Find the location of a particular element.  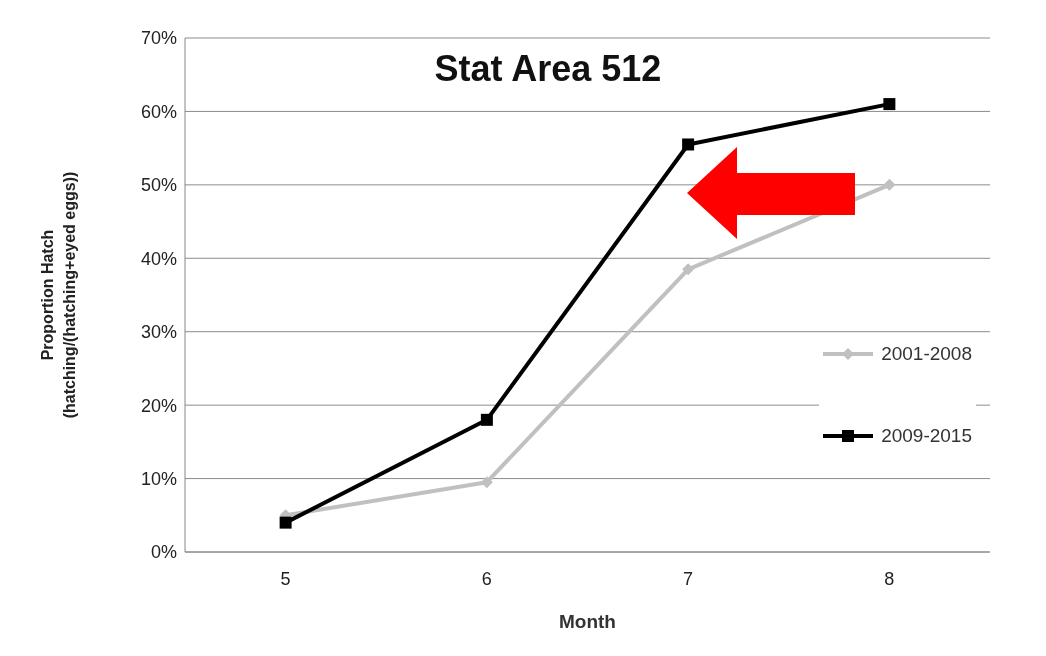

y-tick-label: 30% is located at coordinates (158, 332).